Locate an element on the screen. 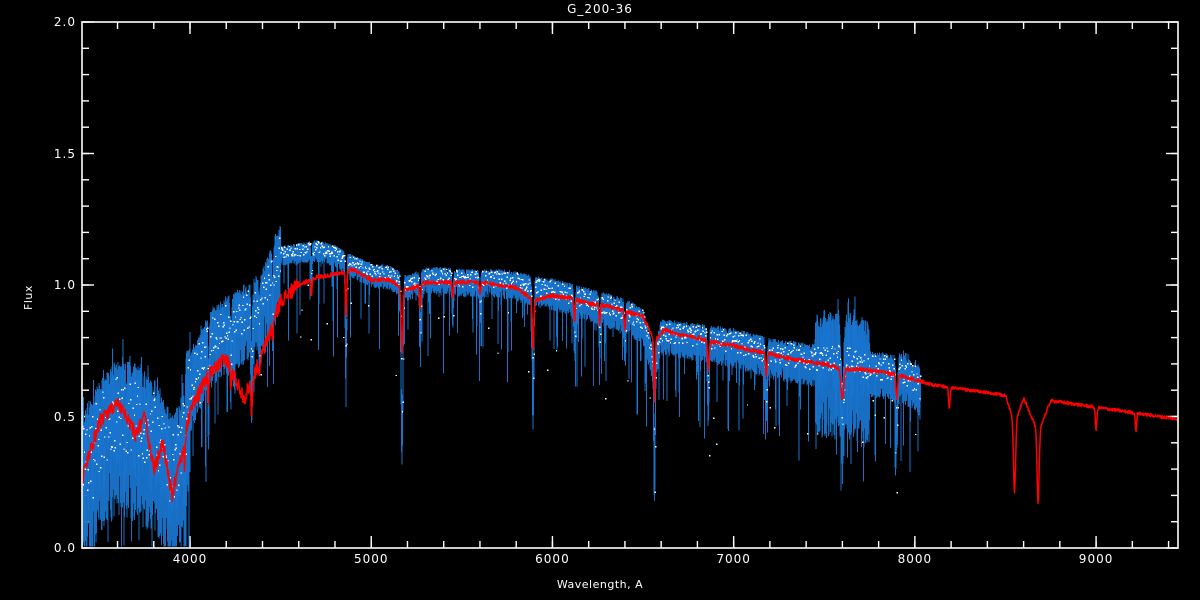 The image size is (1200, 600). x-tick-label: 8000 is located at coordinates (915, 559).